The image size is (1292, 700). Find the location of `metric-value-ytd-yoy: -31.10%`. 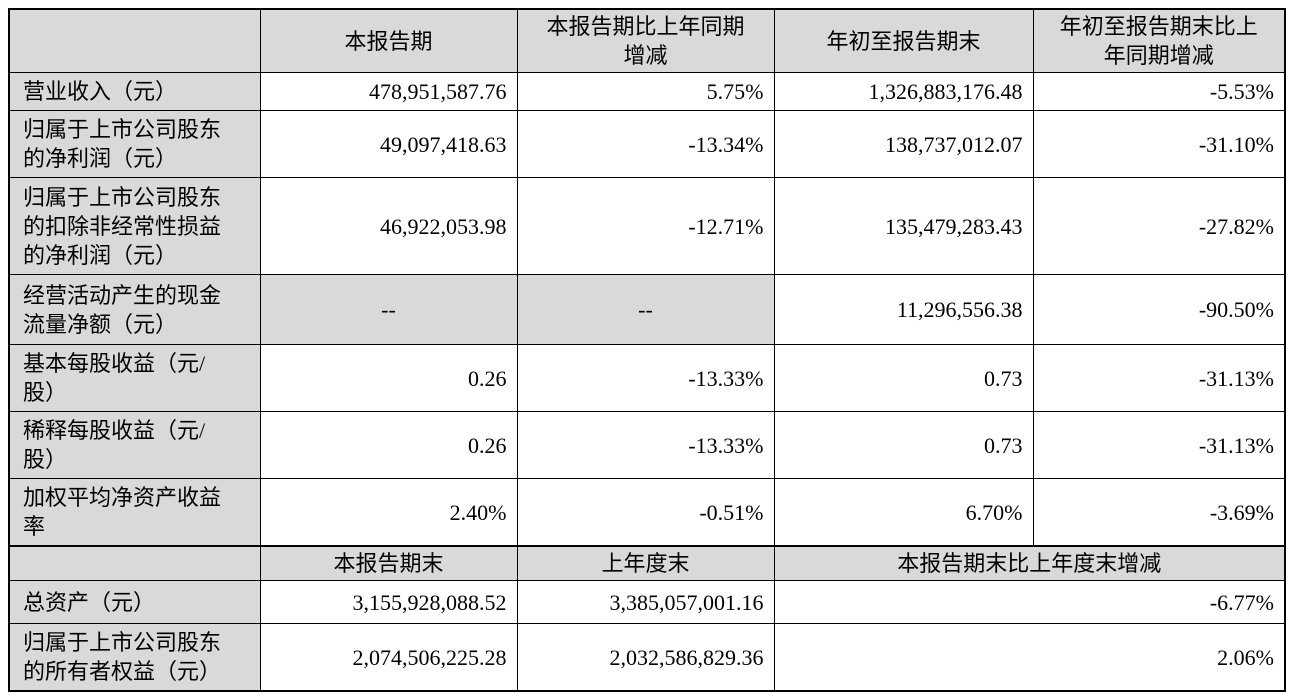

metric-value-ytd-yoy: -31.10% is located at coordinates (1159, 144).